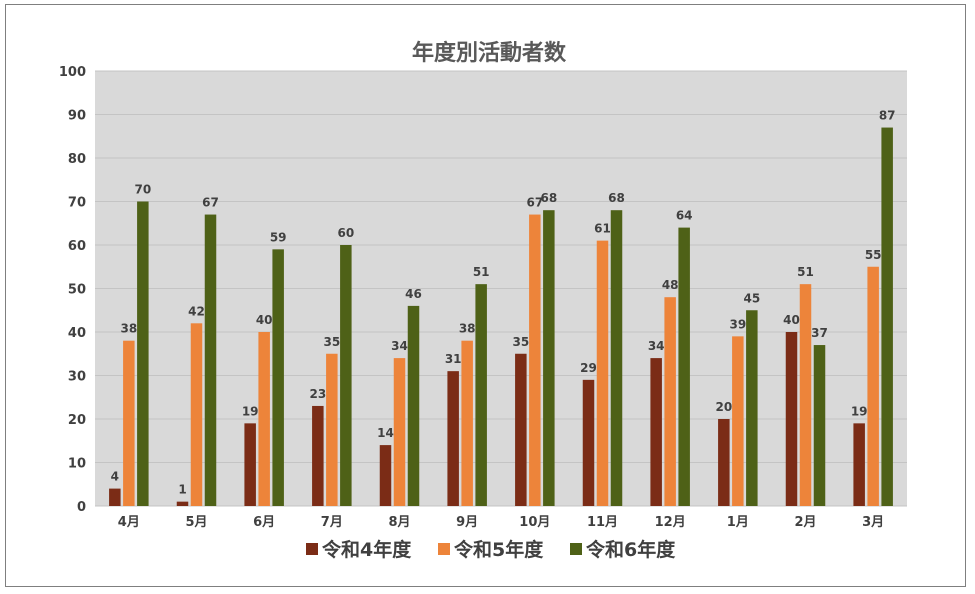  What do you see at coordinates (737, 324) in the screenshot?
I see `data-label: 39` at bounding box center [737, 324].